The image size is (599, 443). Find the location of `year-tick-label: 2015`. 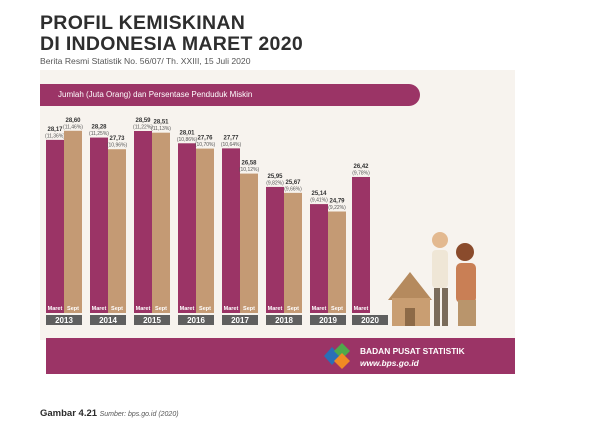

year-tick-label: 2015 is located at coordinates (152, 320).